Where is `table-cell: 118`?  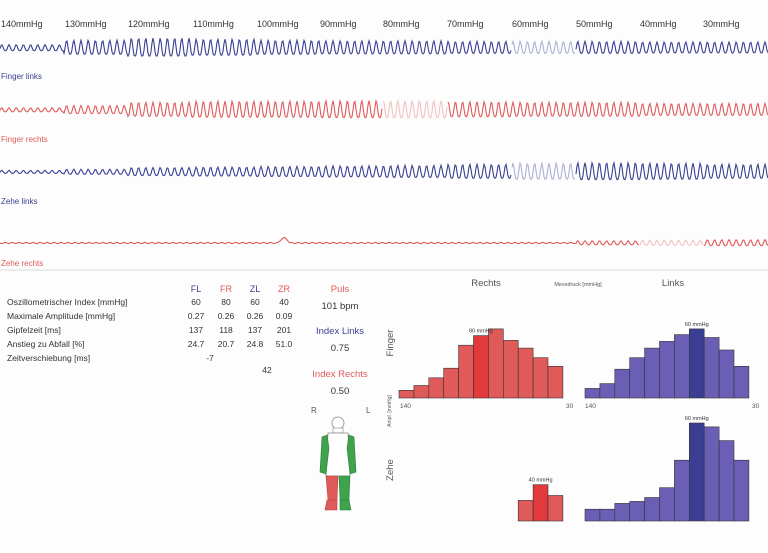
table-cell: 118 is located at coordinates (226, 330).